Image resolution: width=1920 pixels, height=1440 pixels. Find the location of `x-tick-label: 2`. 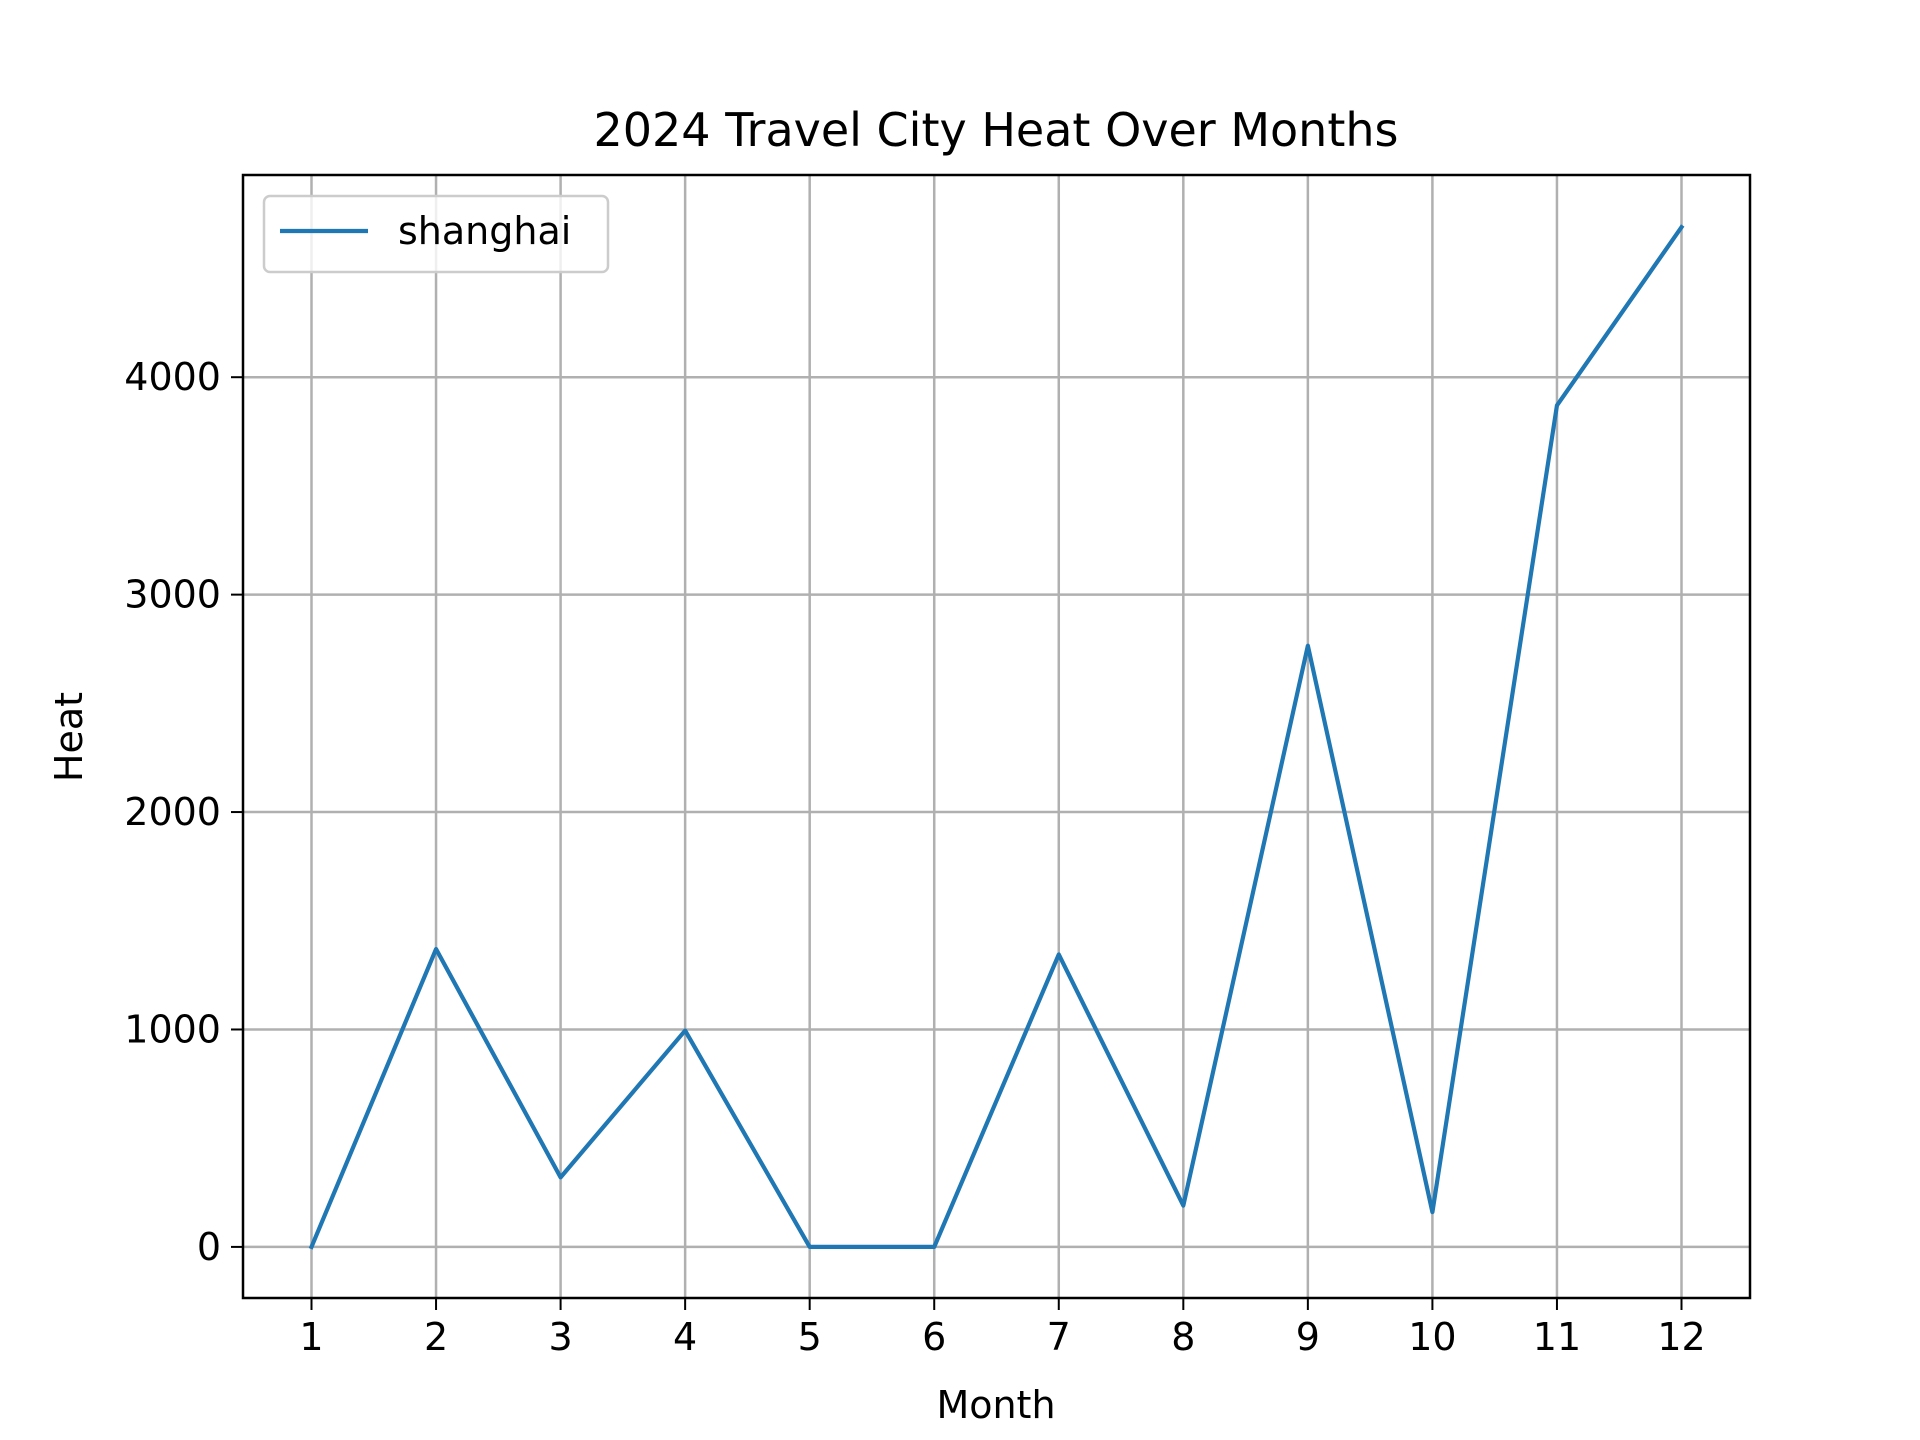

x-tick-label: 2 is located at coordinates (436, 1337).